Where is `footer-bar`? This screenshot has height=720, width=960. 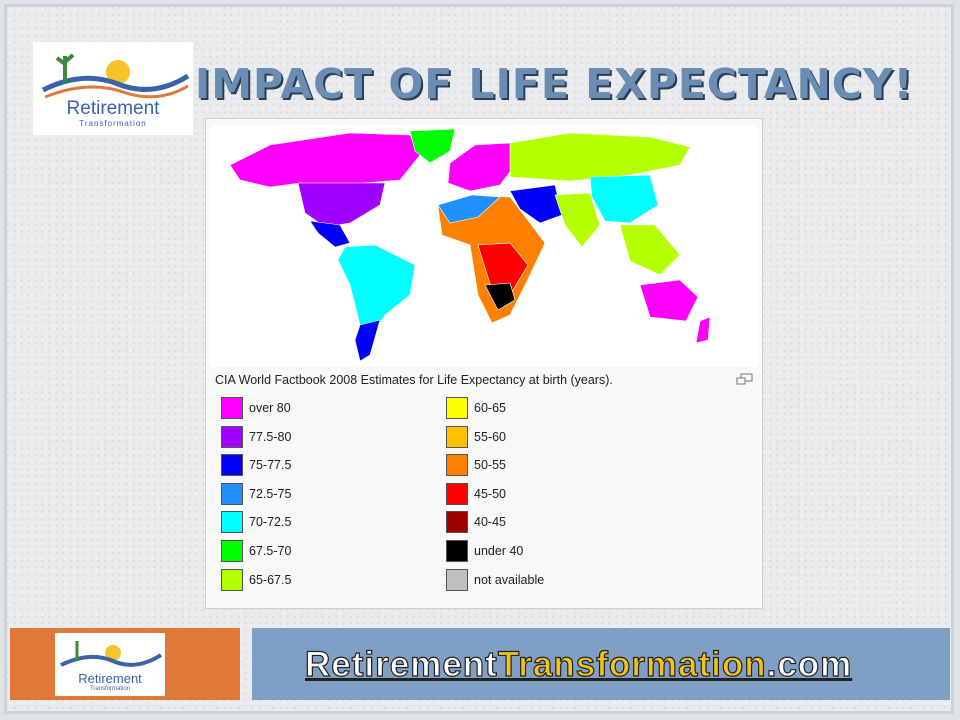
footer-bar is located at coordinates (601, 664).